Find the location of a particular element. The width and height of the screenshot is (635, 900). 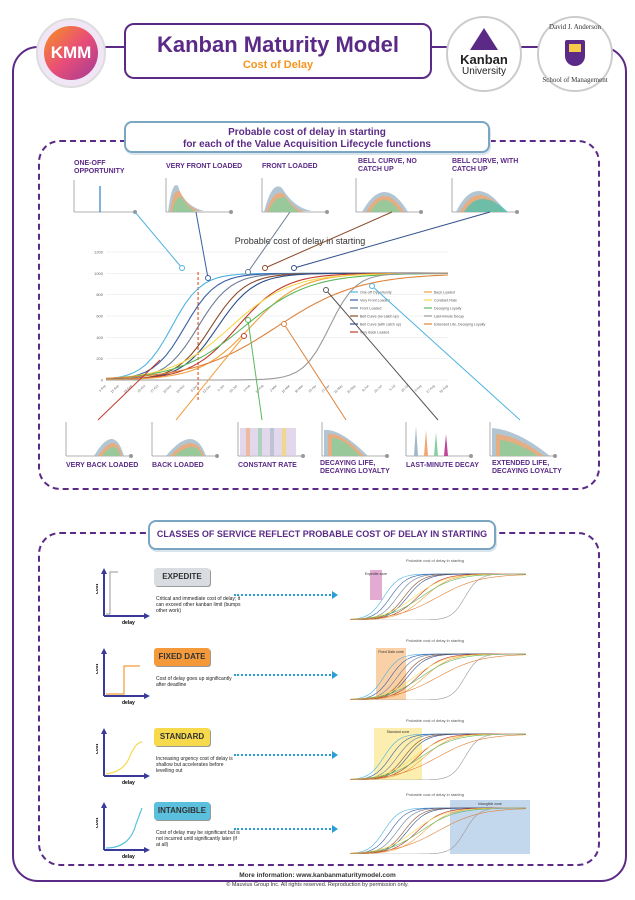

kmm-logo: KMM is located at coordinates (71, 53).